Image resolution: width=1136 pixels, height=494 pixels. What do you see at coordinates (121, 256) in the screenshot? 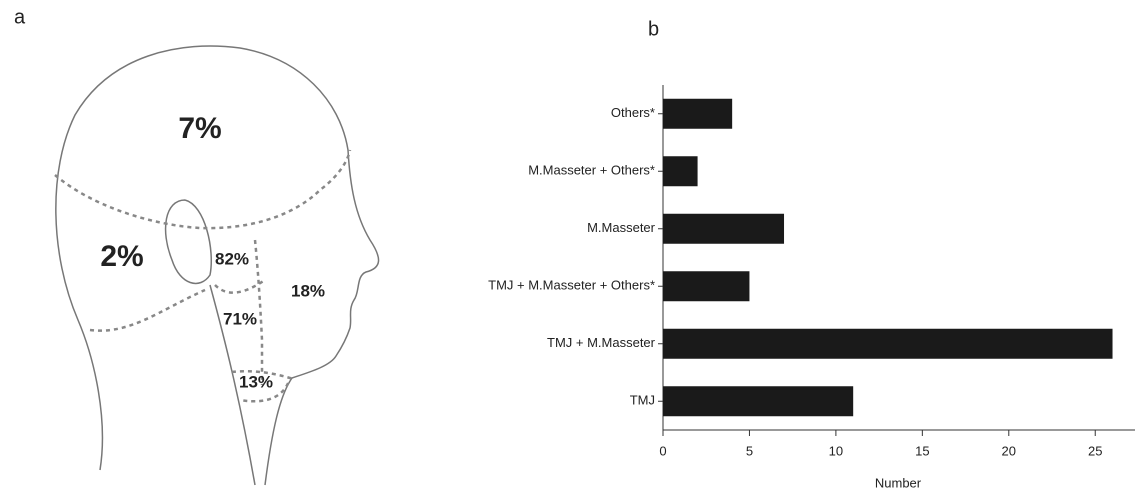
I see `region-percent: 2%` at bounding box center [121, 256].